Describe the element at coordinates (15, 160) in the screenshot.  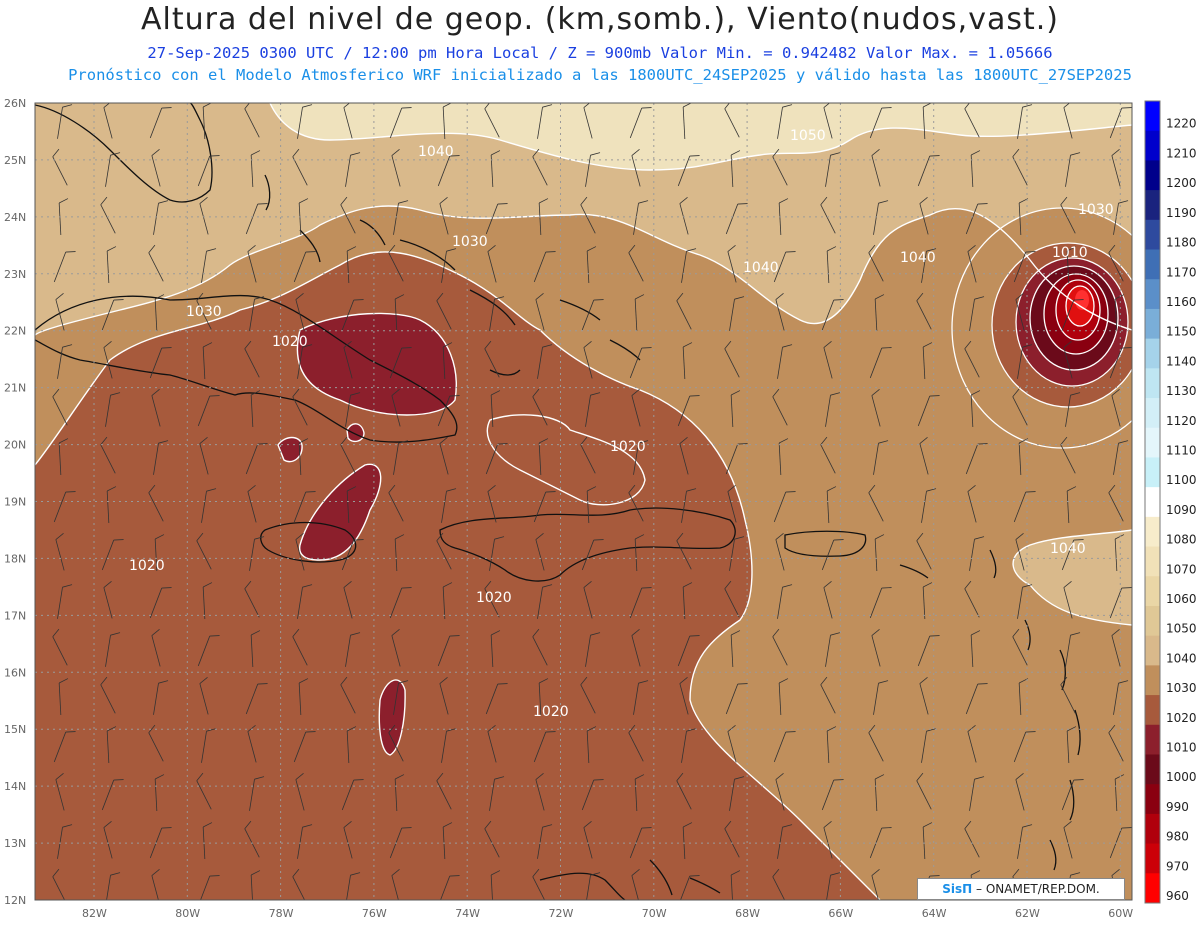
I see `latitude-label: 25N` at that location.